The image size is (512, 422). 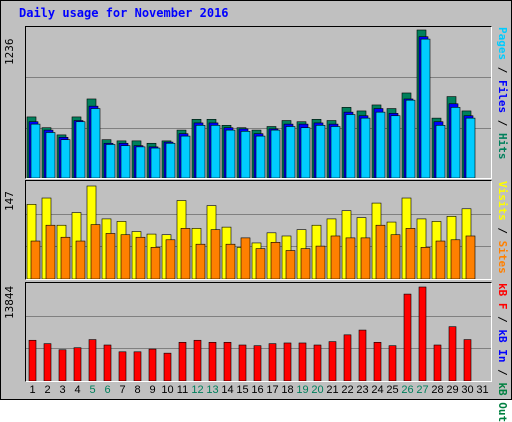 I want to click on day-label: 11, so click(x=182, y=390).